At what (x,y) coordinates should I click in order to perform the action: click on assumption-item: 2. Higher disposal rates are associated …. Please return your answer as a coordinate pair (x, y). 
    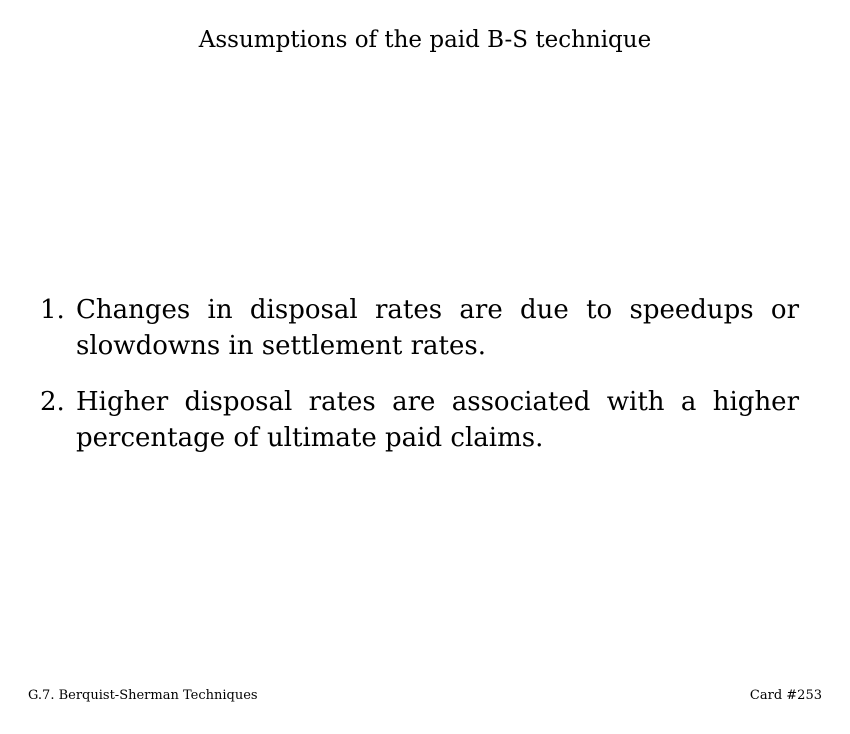
    Looking at the image, I should click on (419, 420).